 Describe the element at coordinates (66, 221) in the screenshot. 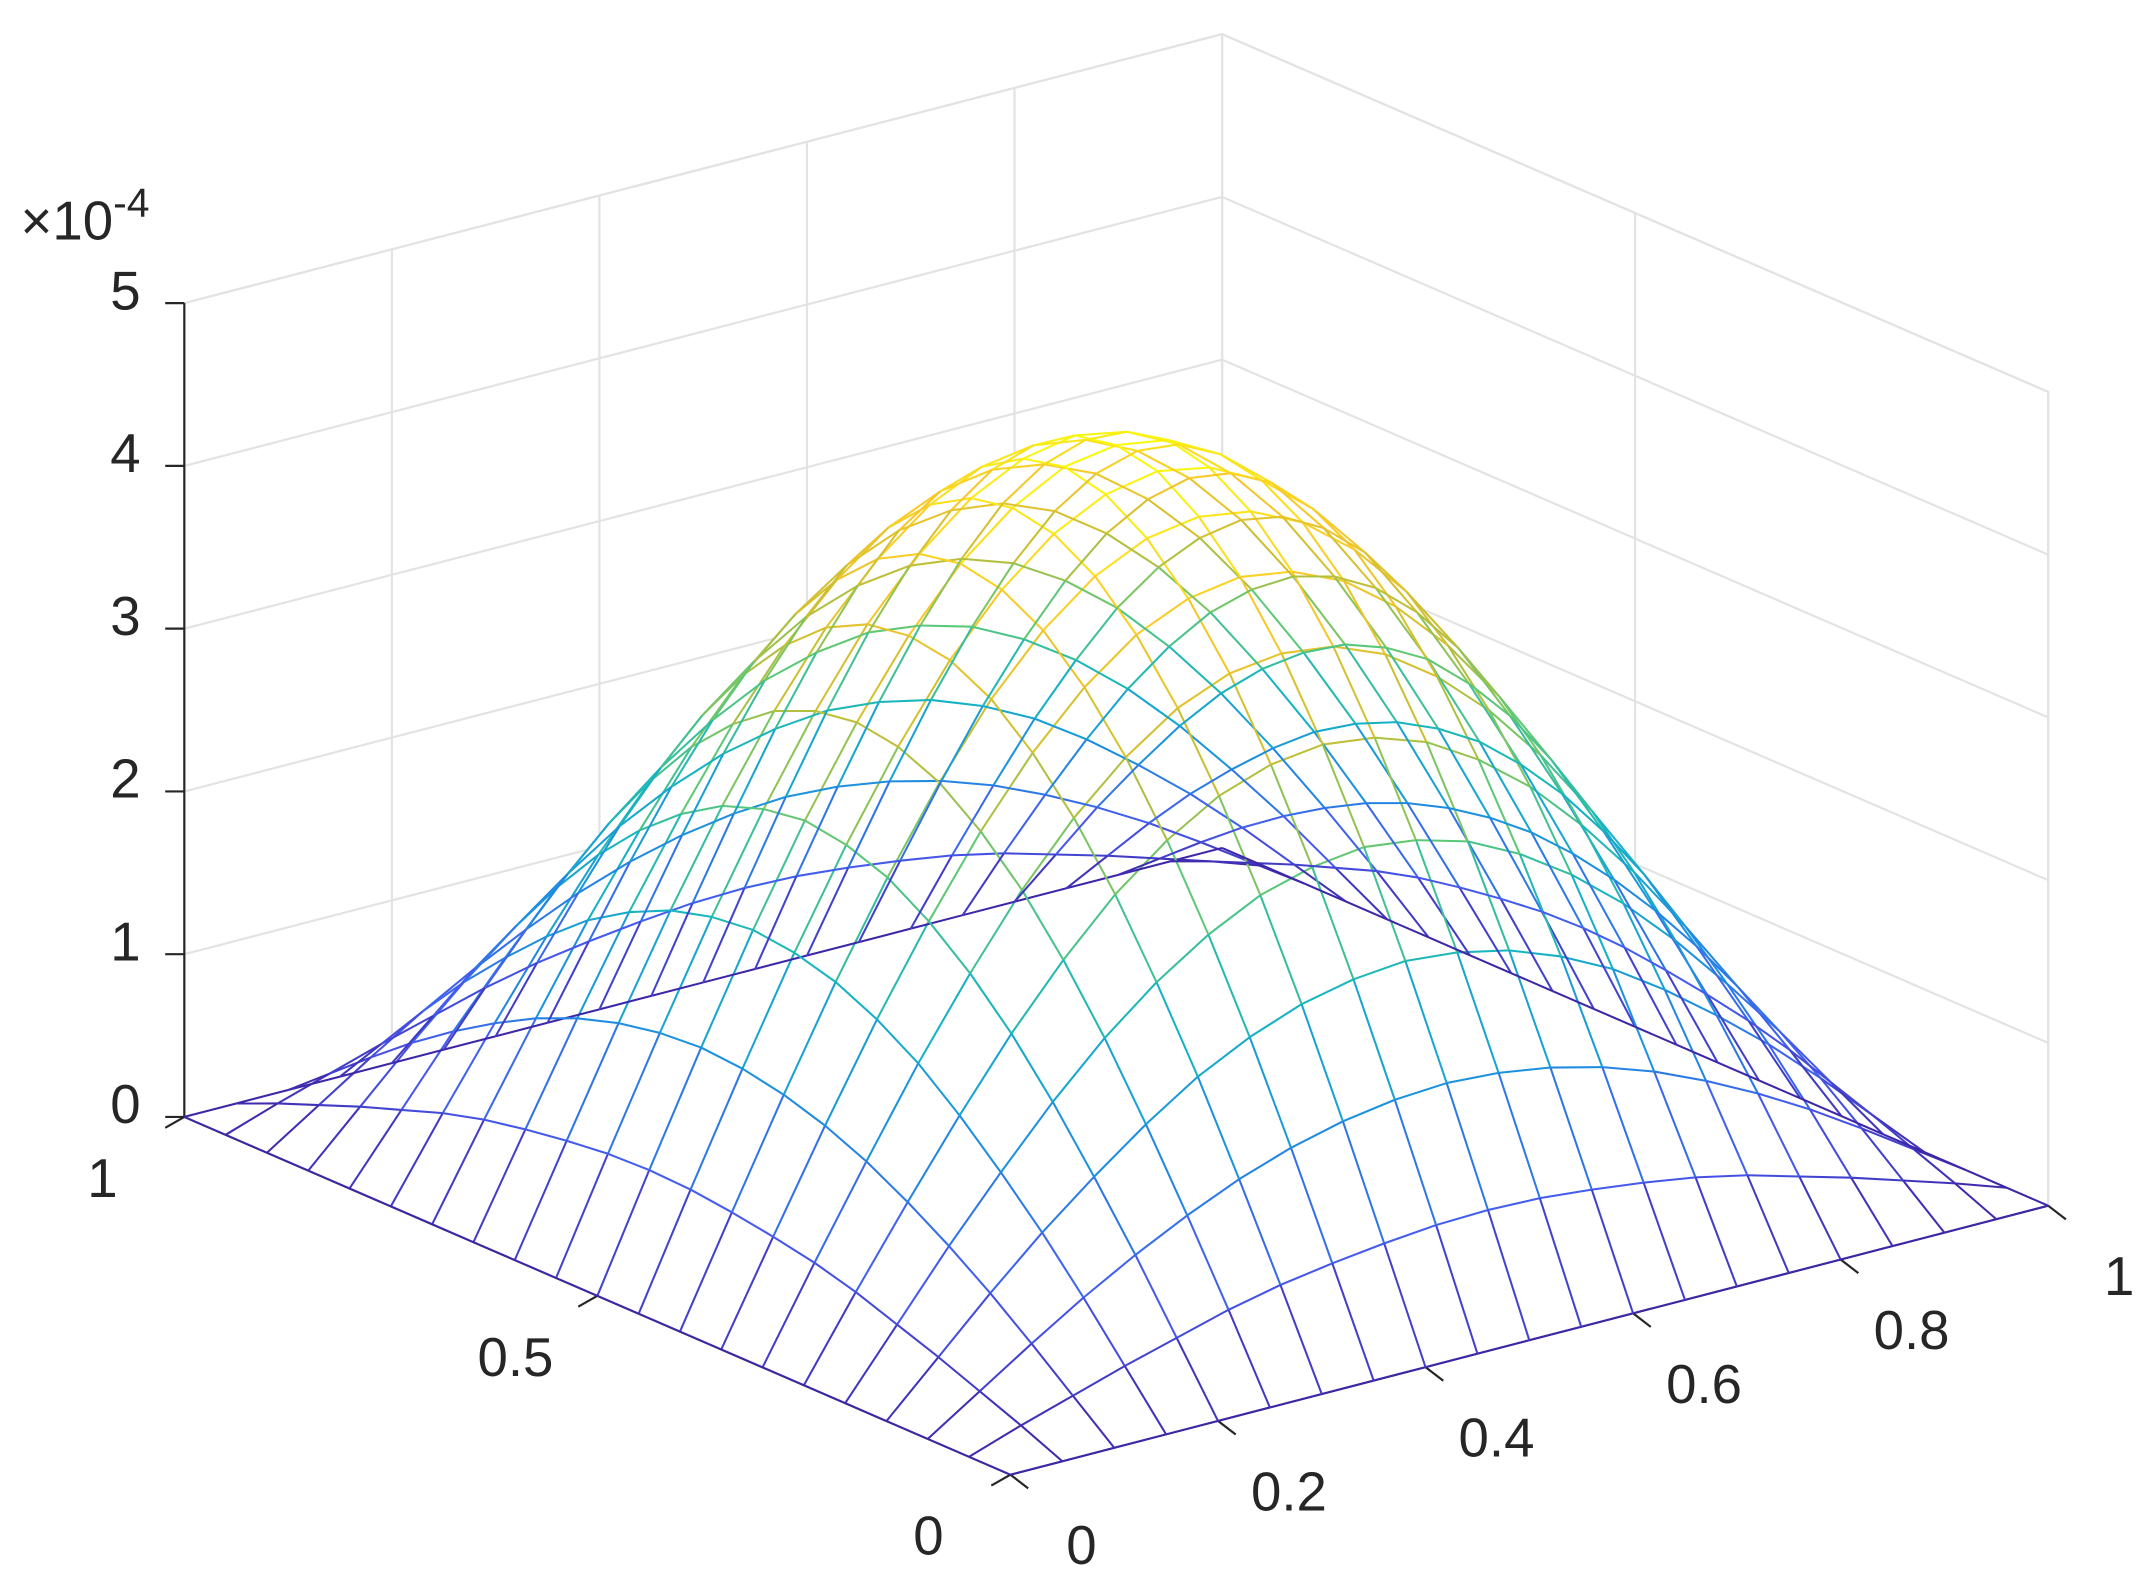

I see `z-multiplier-base: ×10` at that location.